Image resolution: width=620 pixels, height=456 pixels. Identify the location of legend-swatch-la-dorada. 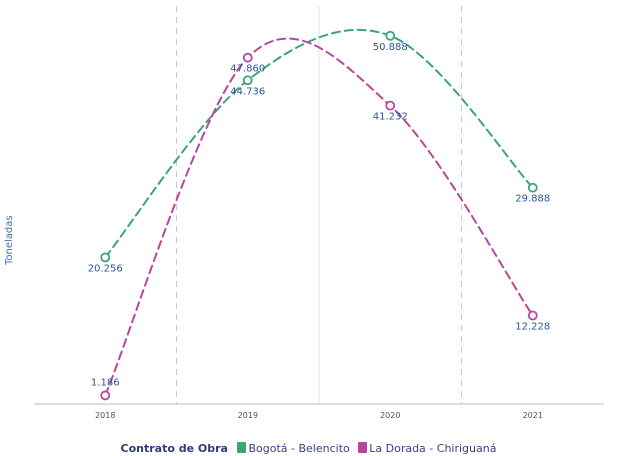
(363, 447).